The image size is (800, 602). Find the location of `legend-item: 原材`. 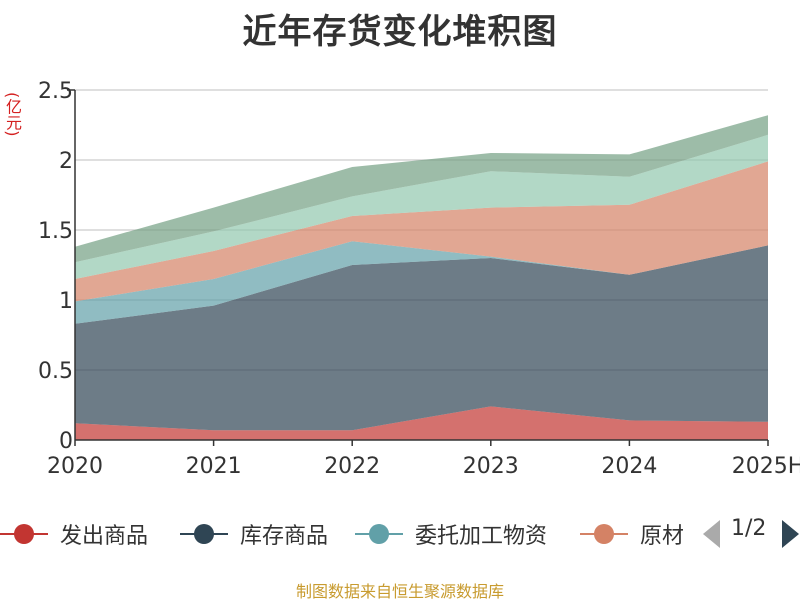

legend-item: 原材 is located at coordinates (631, 534).